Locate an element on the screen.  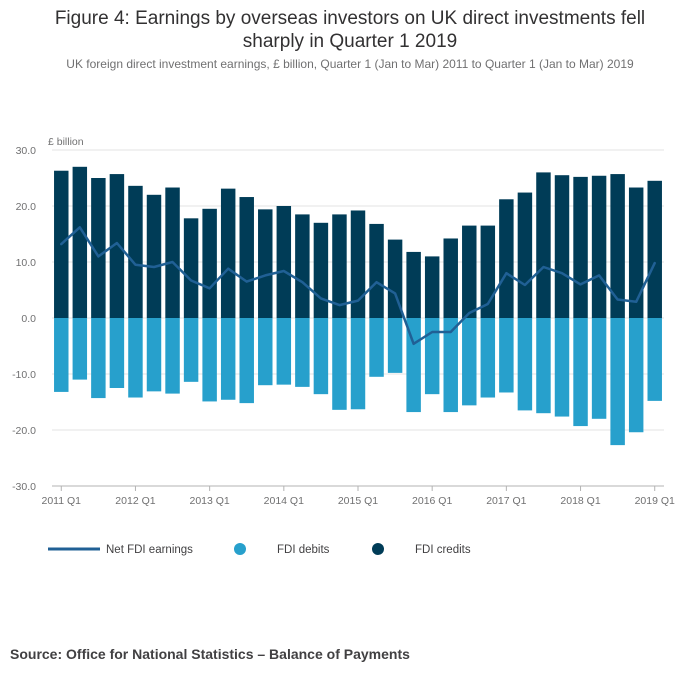
y-tick-label: 0.0 is located at coordinates (28, 319).